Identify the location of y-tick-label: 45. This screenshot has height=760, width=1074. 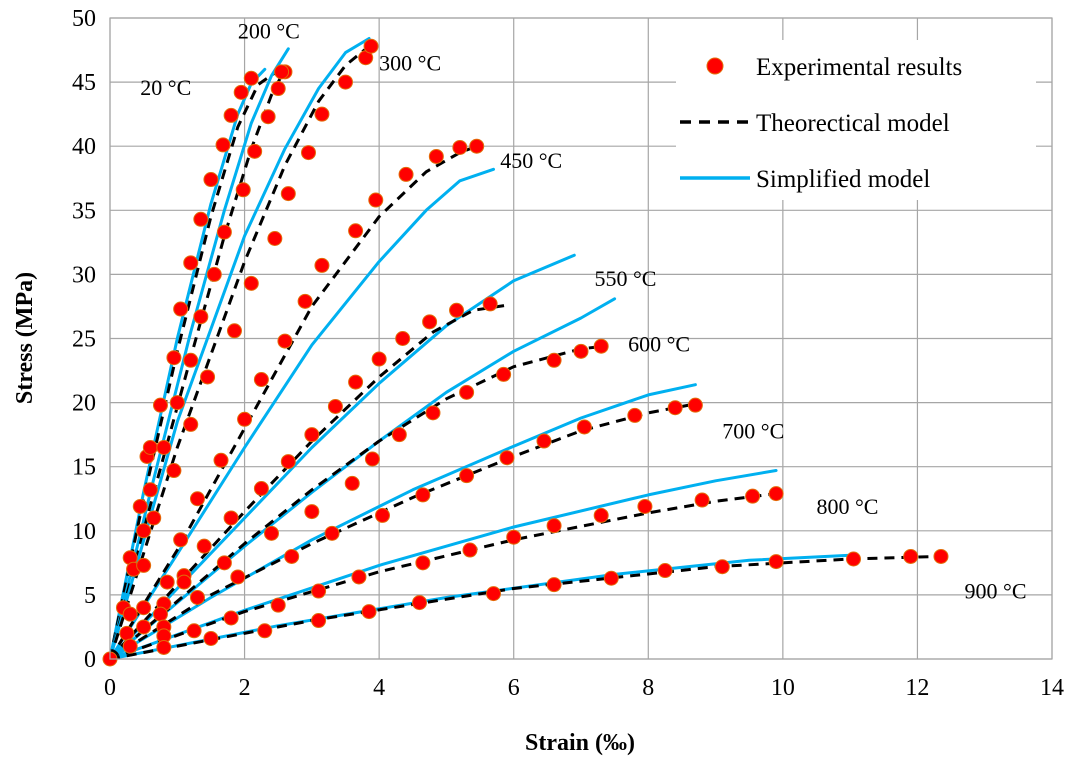
(84, 83).